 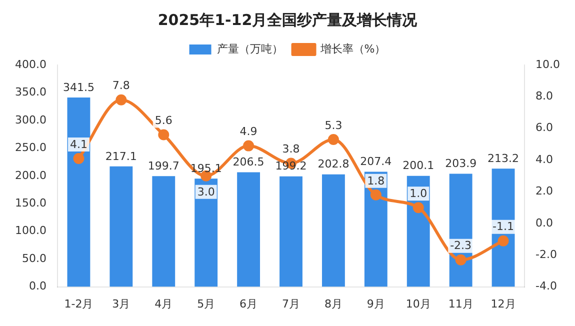 What do you see at coordinates (376, 181) in the screenshot?
I see `data-label: 1.8` at bounding box center [376, 181].